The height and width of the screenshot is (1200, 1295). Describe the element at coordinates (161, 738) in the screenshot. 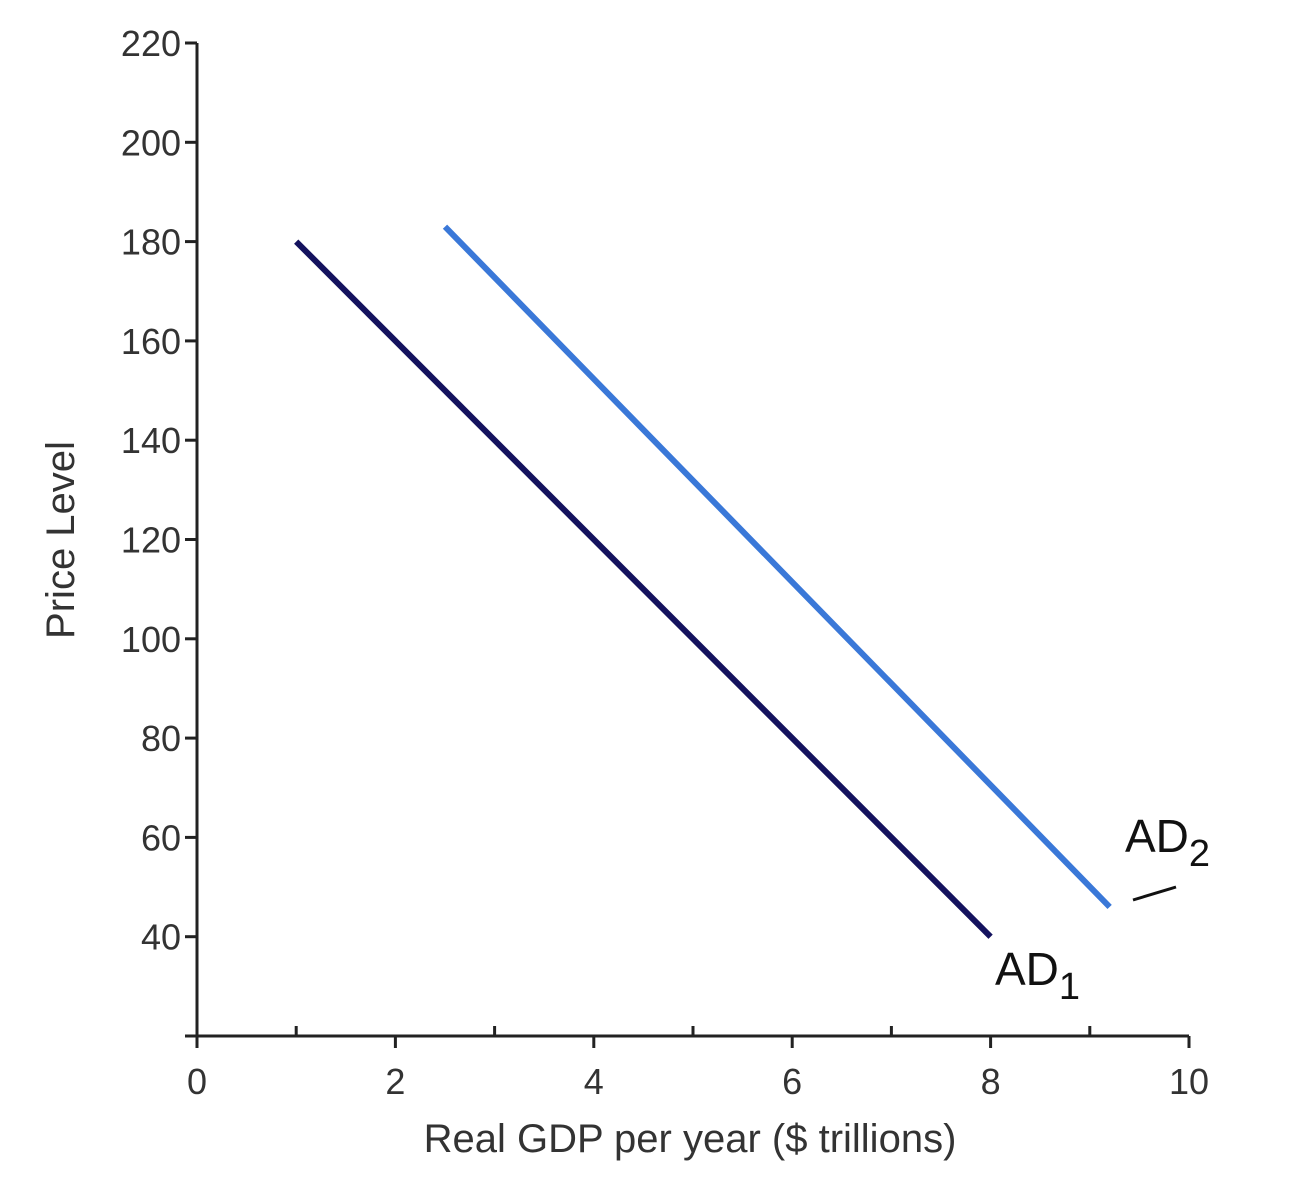

I see `y-tick-label: 80` at that location.